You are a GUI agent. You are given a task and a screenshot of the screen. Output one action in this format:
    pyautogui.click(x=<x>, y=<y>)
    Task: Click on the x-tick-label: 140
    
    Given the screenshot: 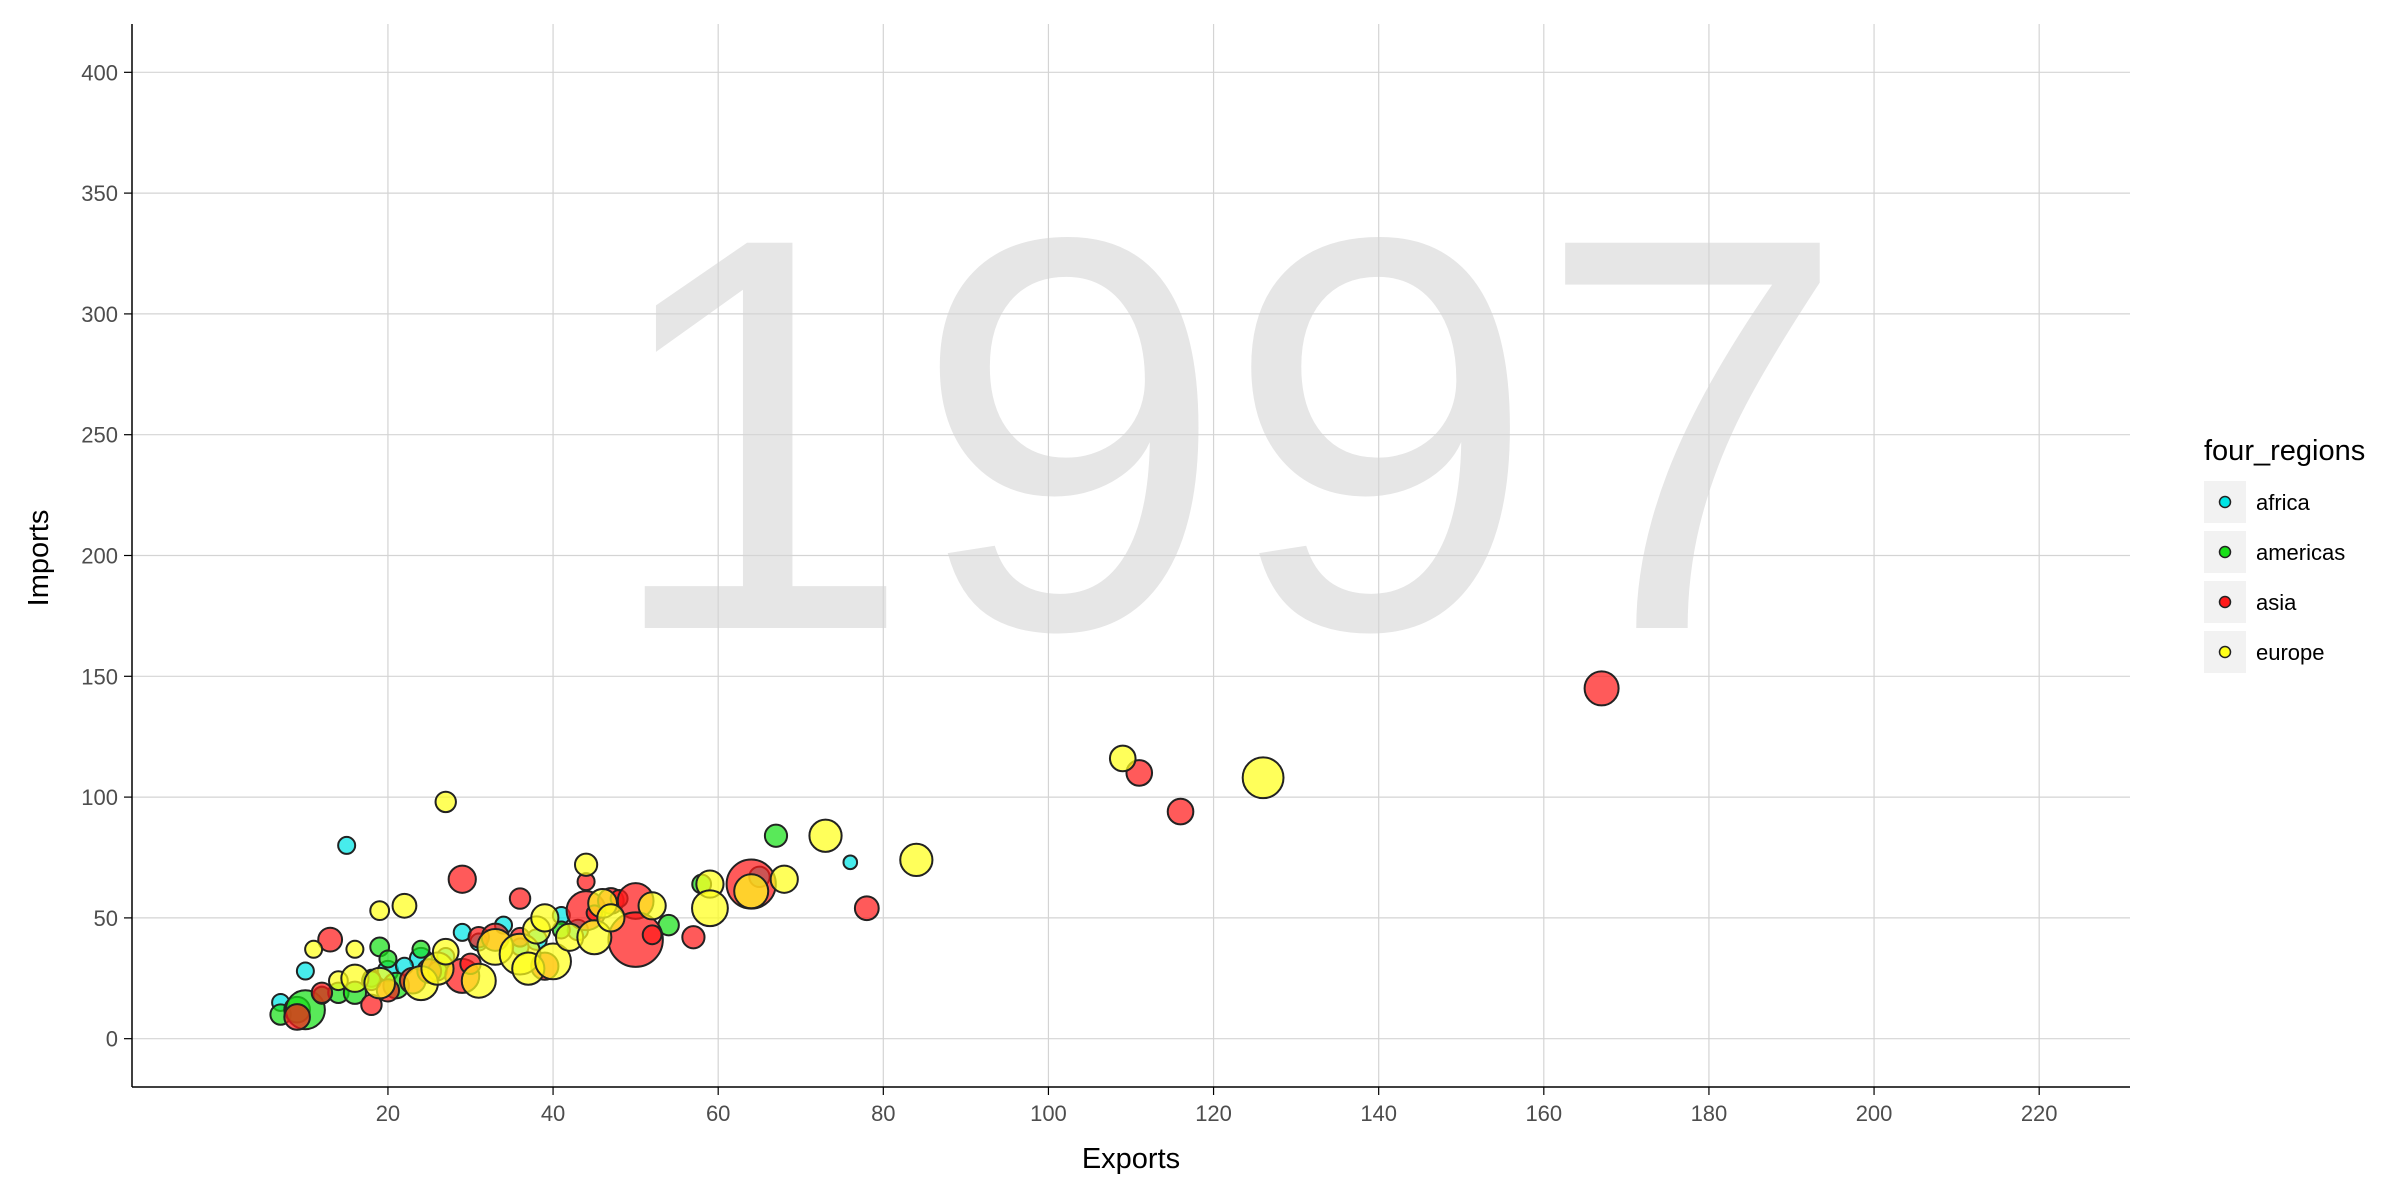 What is the action you would take?
    pyautogui.click(x=1378, y=1113)
    